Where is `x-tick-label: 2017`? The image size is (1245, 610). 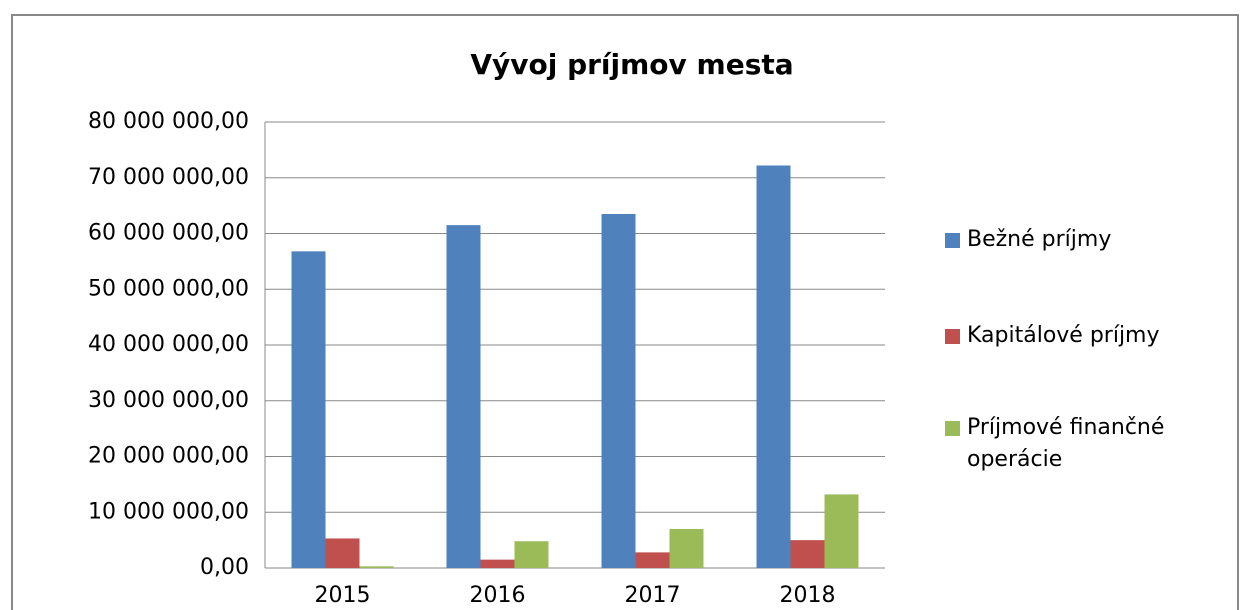
x-tick-label: 2017 is located at coordinates (653, 595).